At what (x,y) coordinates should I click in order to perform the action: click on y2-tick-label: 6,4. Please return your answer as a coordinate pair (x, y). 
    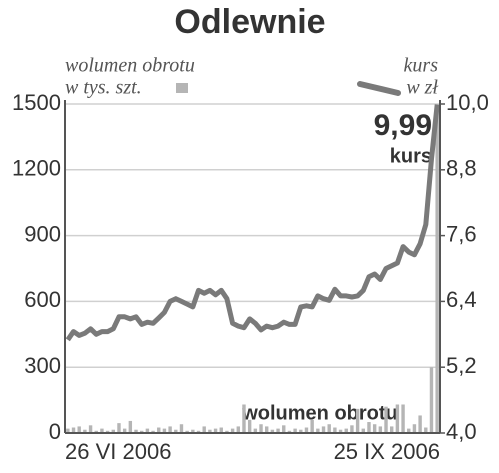
    Looking at the image, I should click on (461, 299).